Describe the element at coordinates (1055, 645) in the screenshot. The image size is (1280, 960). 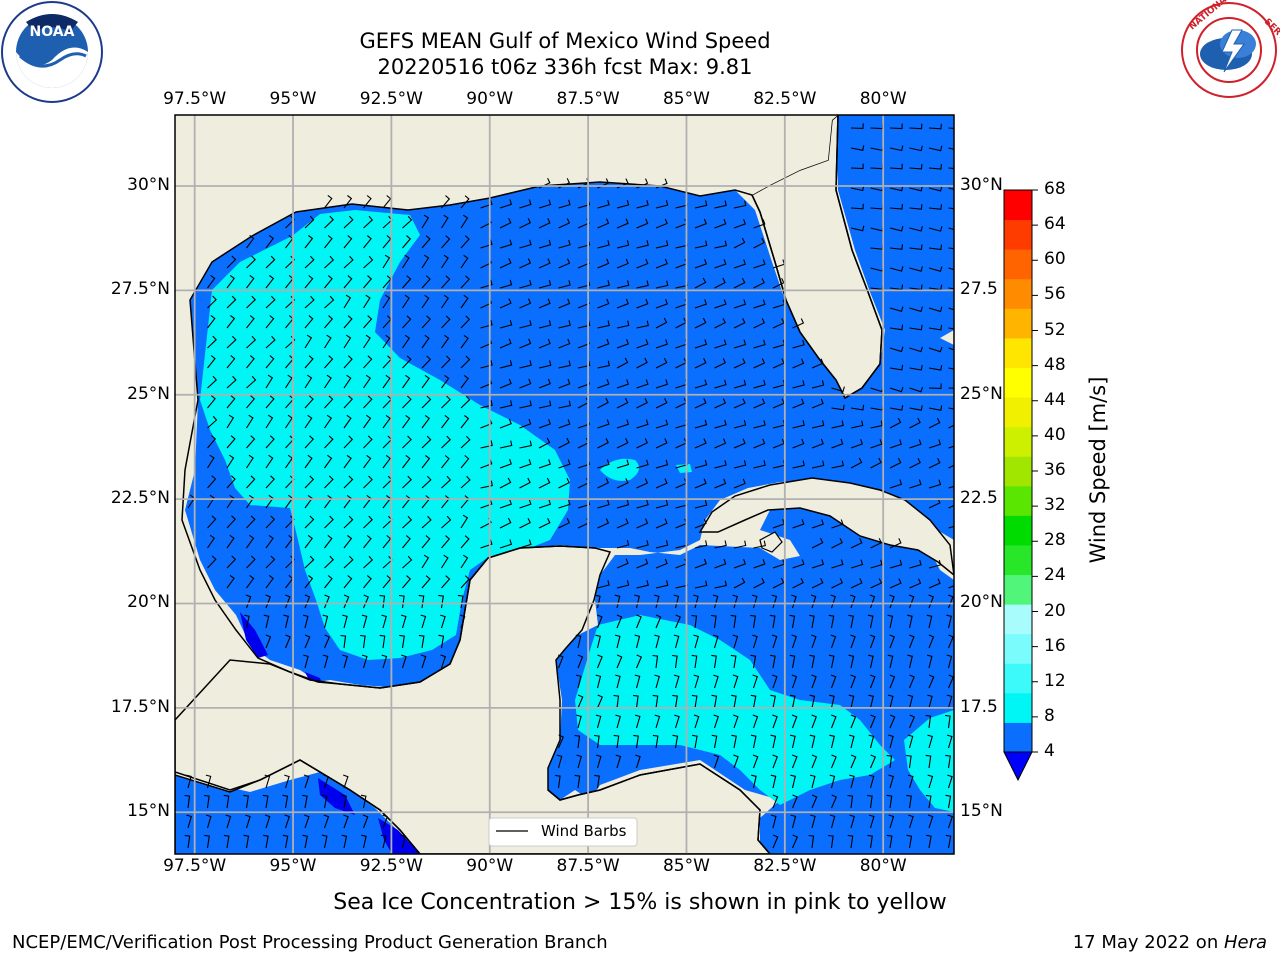
I see `colorbar-tick-label: 16` at that location.